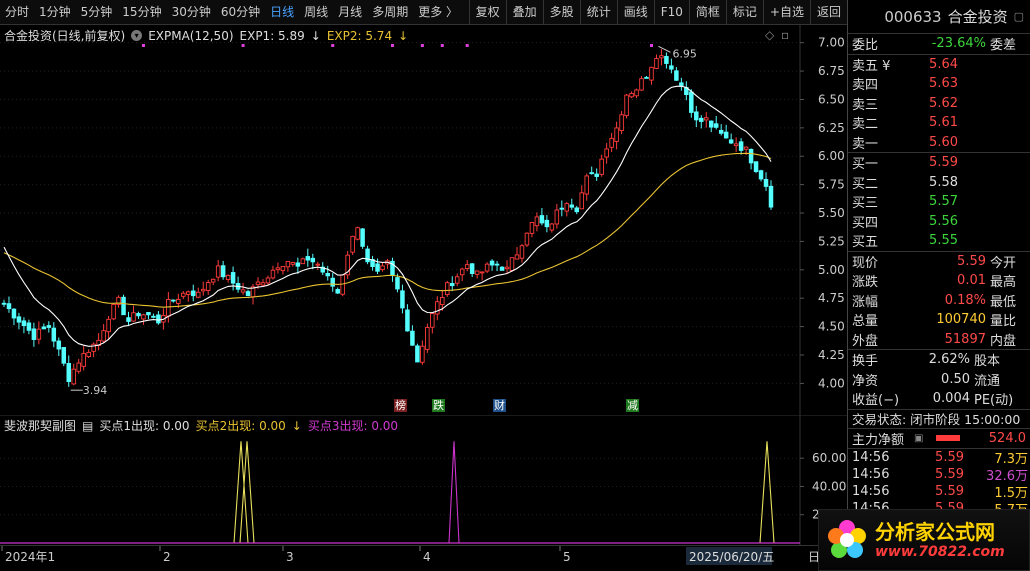 Image resolution: width=1030 pixels, height=571 pixels. I want to click on quote-value: 0.01, so click(971, 281).